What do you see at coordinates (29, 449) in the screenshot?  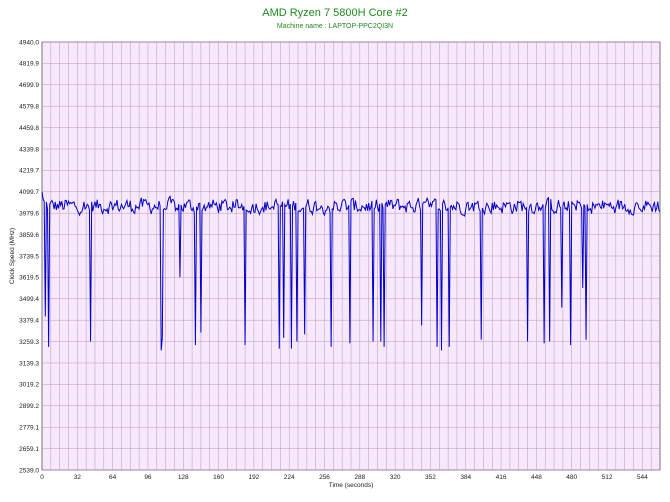 I see `y-tick-label: 2659.1` at bounding box center [29, 449].